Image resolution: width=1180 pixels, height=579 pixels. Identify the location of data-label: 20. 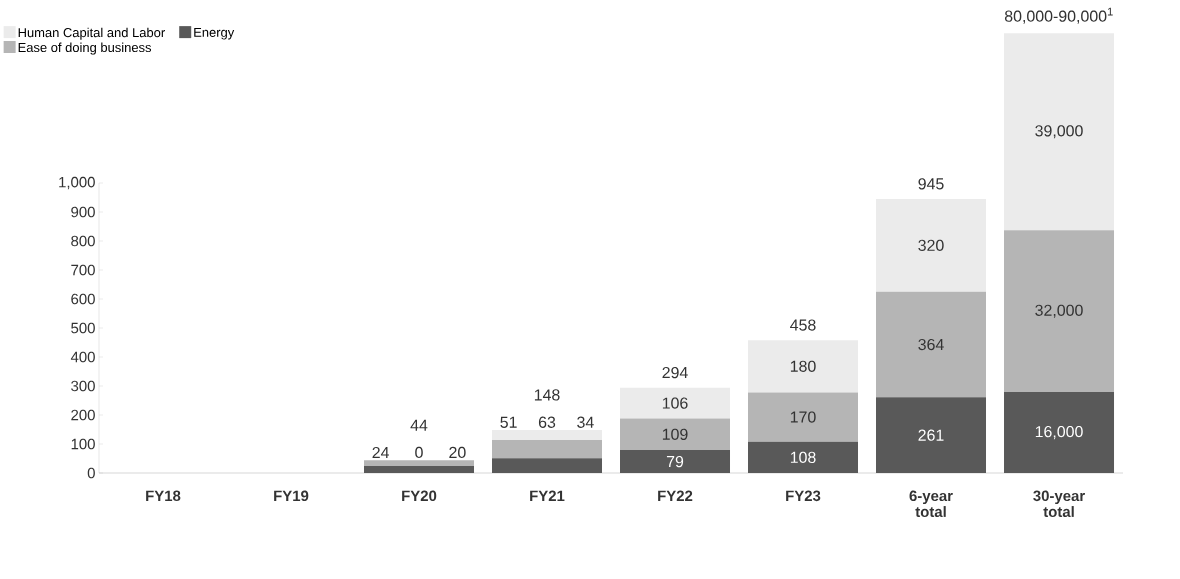
(457, 452).